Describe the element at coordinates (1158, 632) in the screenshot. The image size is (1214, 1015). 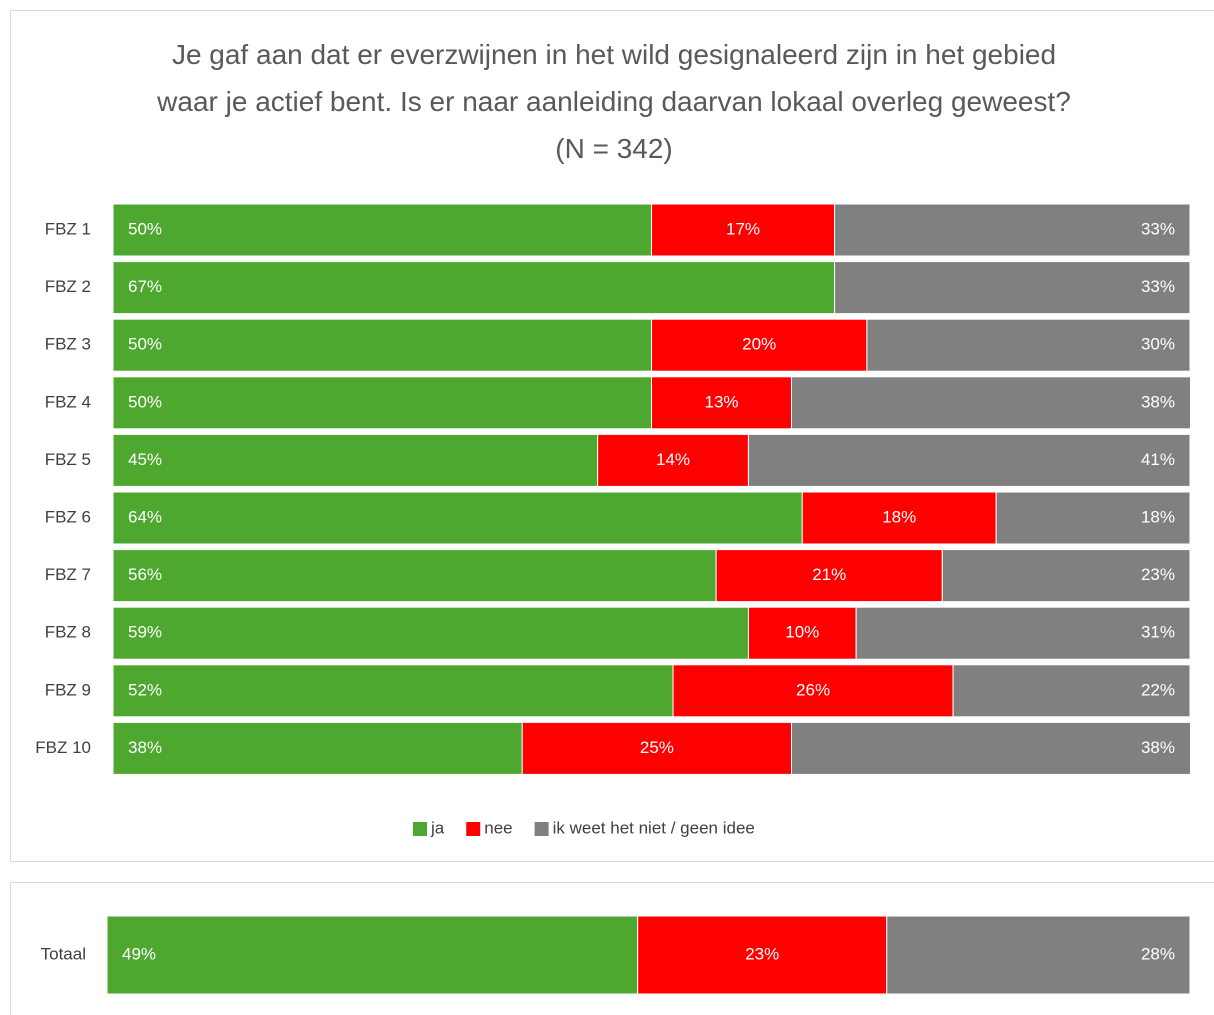
I see `data-label: 31%` at that location.